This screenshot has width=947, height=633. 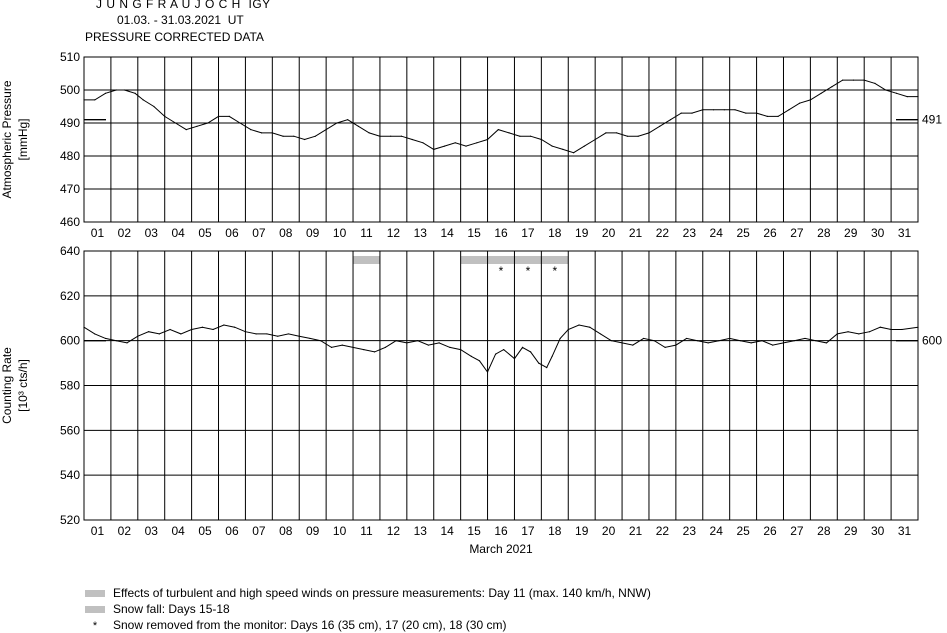 I want to click on x-tick-label: 07, so click(x=259, y=233).